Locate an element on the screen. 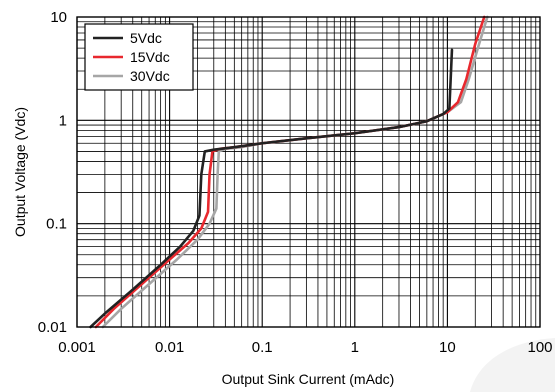  legend-label: 5Vdc is located at coordinates (146, 38).